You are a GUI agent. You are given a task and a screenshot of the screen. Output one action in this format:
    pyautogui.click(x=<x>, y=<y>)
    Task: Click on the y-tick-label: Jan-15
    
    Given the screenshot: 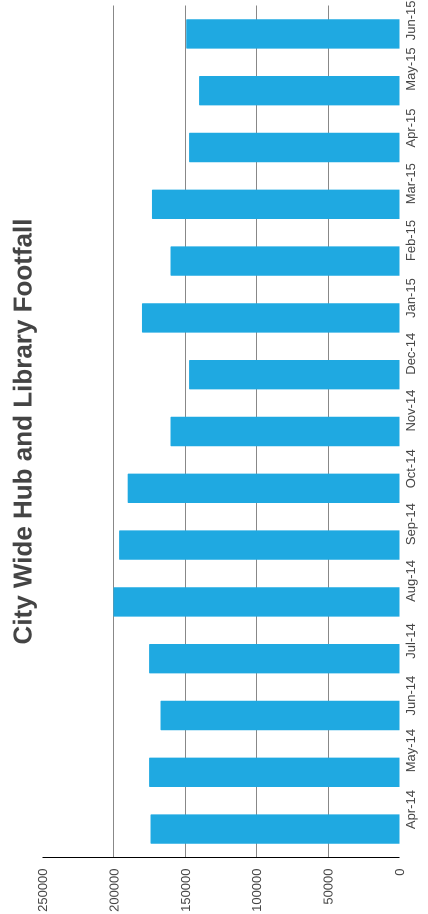 What is the action you would take?
    pyautogui.click(x=410, y=298)
    